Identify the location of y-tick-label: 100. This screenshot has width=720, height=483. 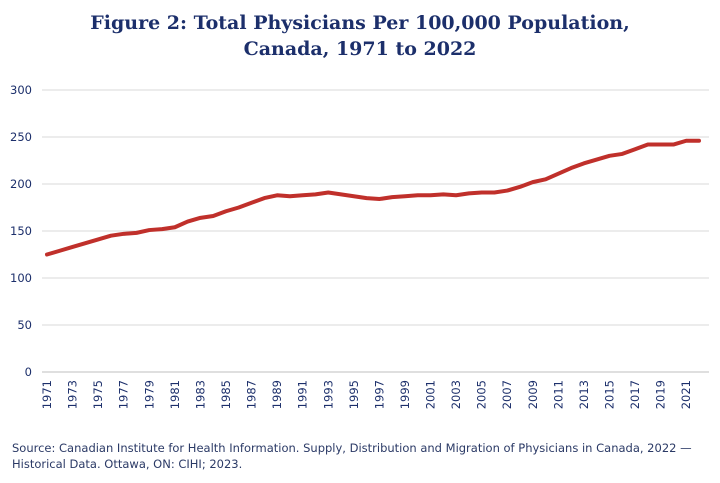
(21, 278).